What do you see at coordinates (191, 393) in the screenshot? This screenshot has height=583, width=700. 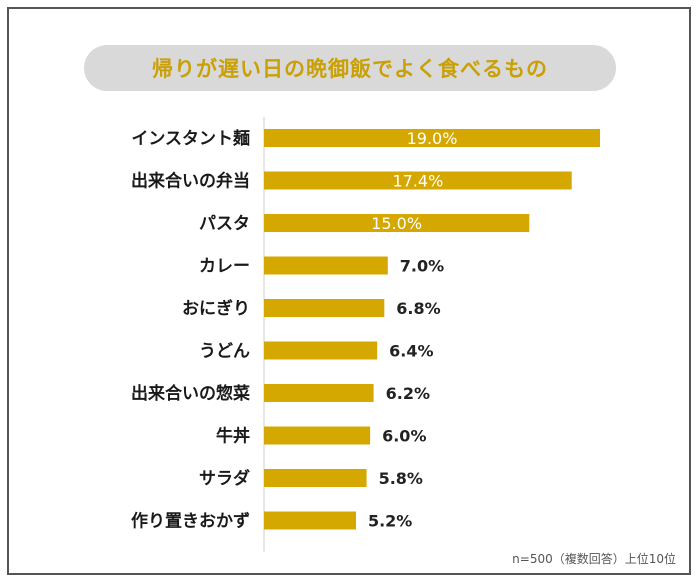 I see `category-label-7: 出来合いの惣菜` at bounding box center [191, 393].